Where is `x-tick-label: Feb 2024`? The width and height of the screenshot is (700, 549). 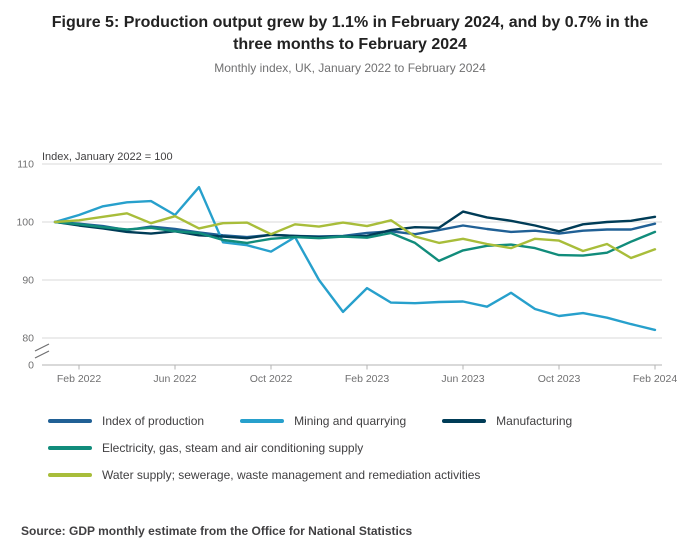 x-tick-label: Feb 2024 is located at coordinates (655, 379).